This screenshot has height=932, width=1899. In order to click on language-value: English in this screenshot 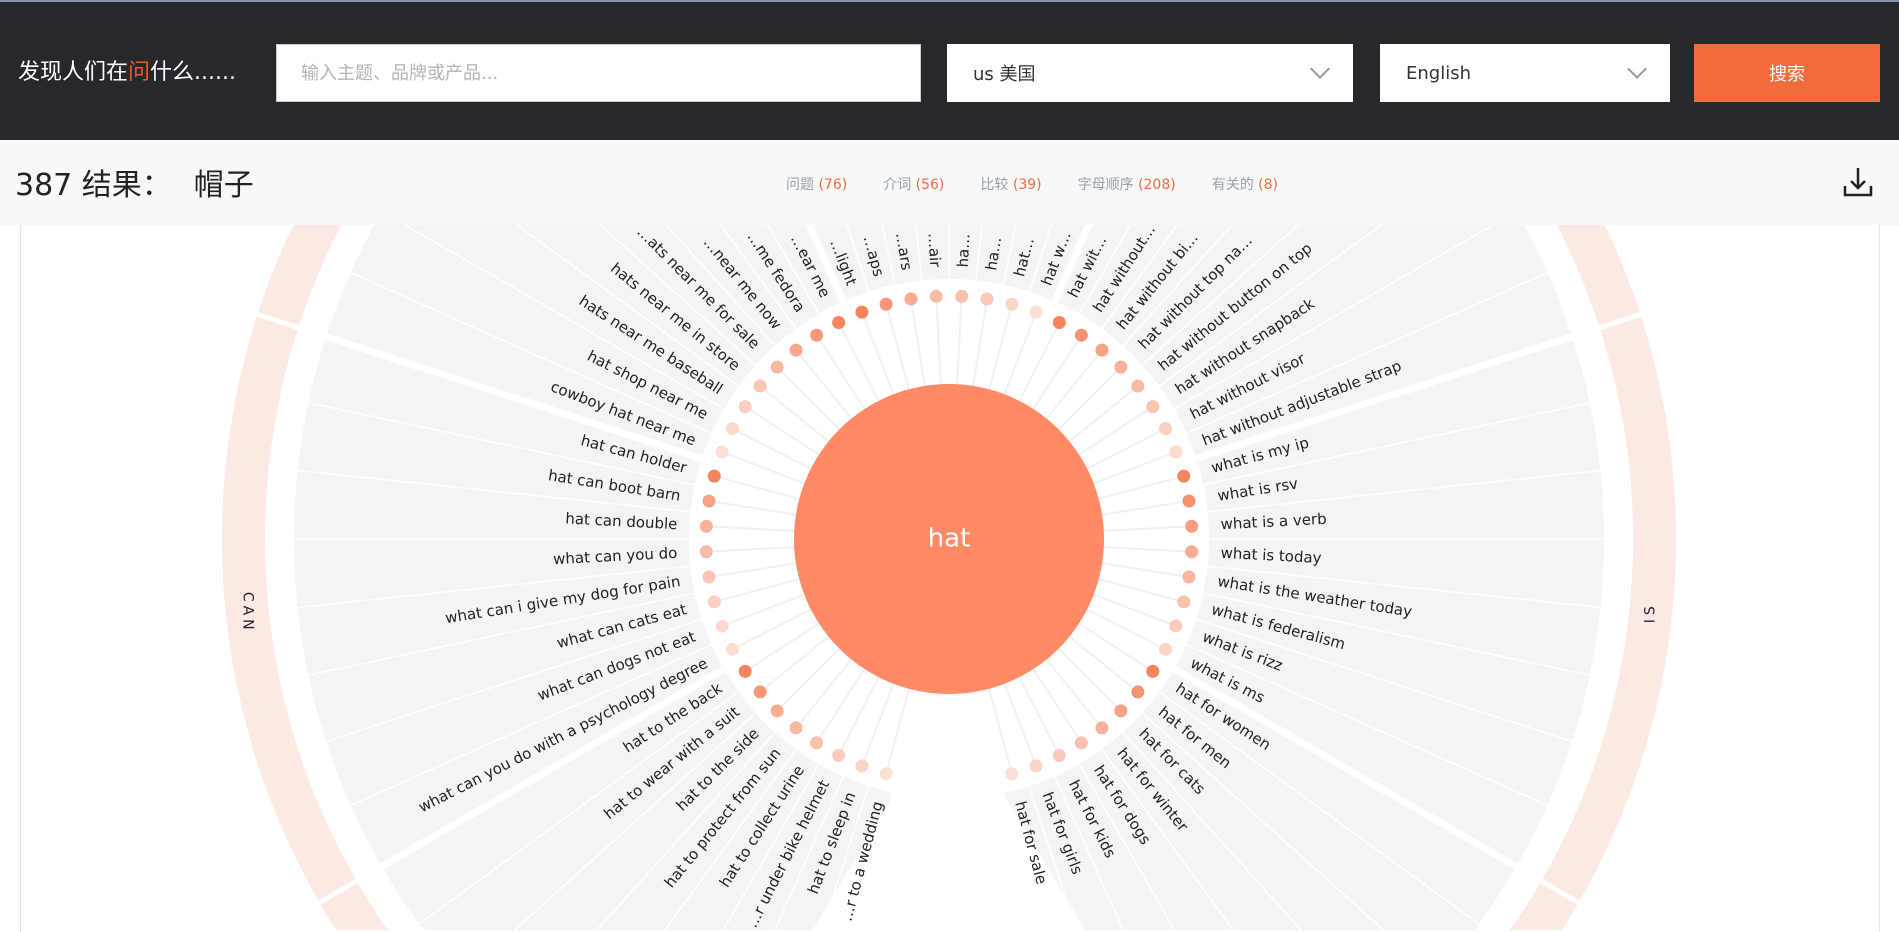, I will do `click(1438, 73)`.